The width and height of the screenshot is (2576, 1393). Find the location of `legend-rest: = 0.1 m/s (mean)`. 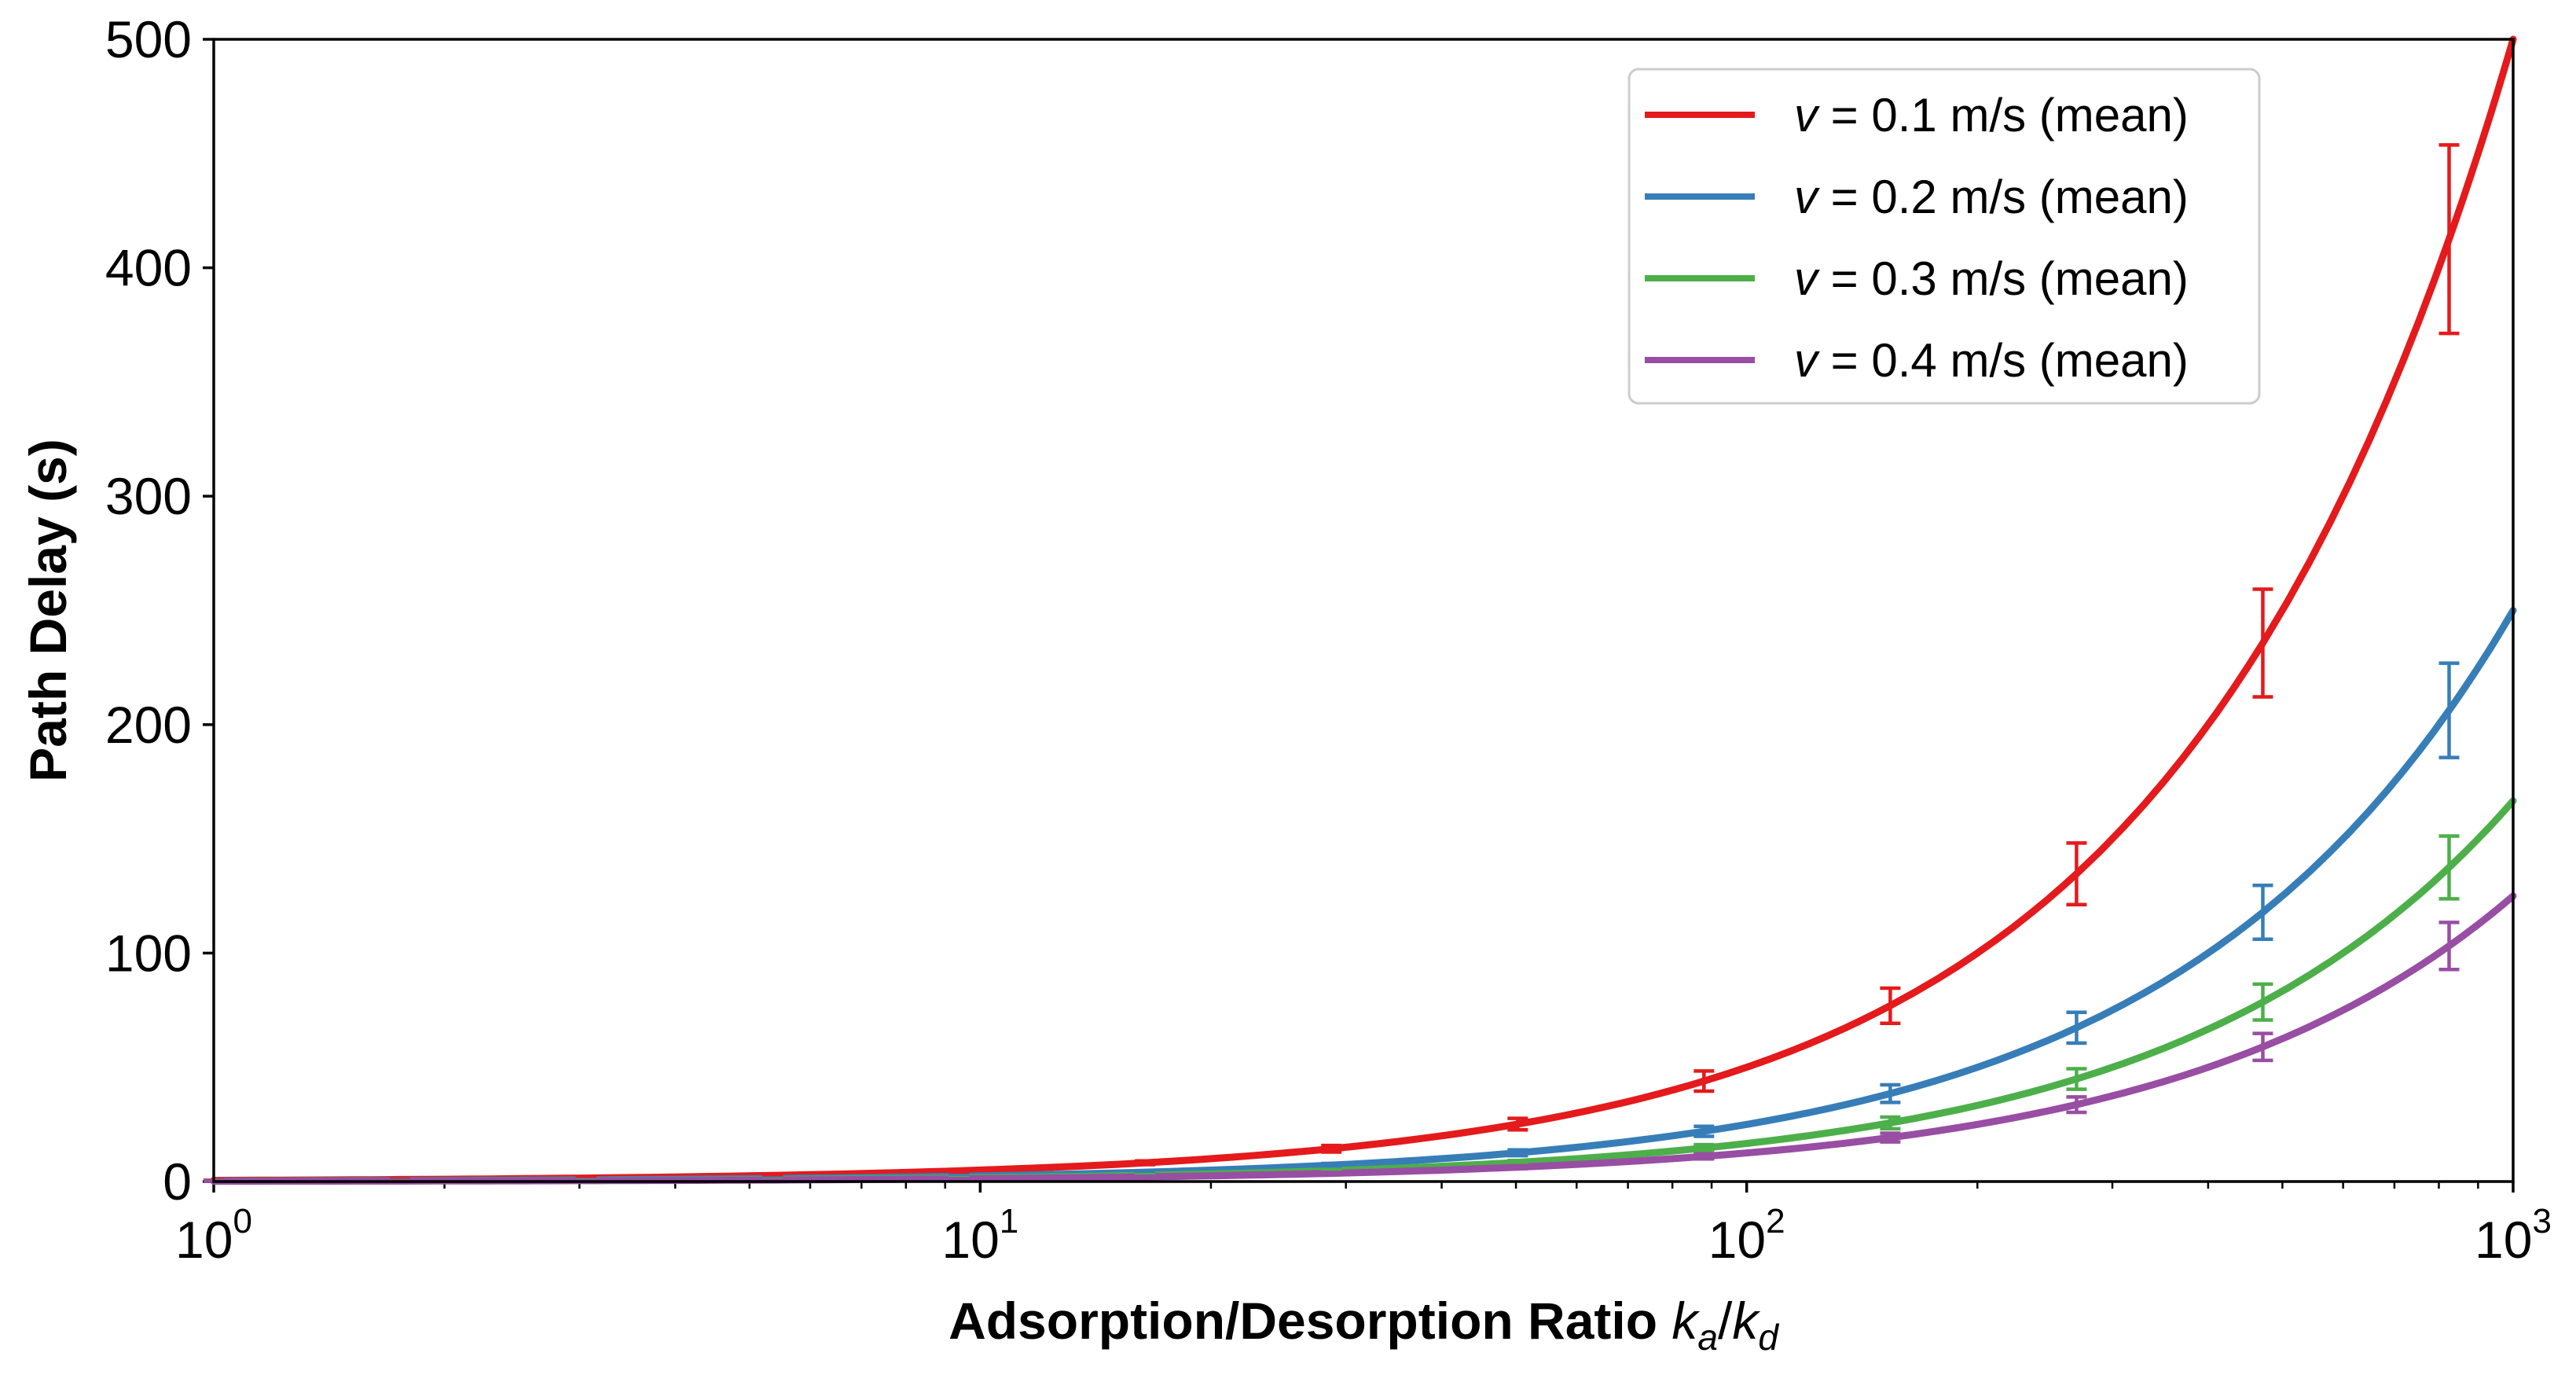

legend-rest: = 0.1 m/s (mean) is located at coordinates (2003, 116).